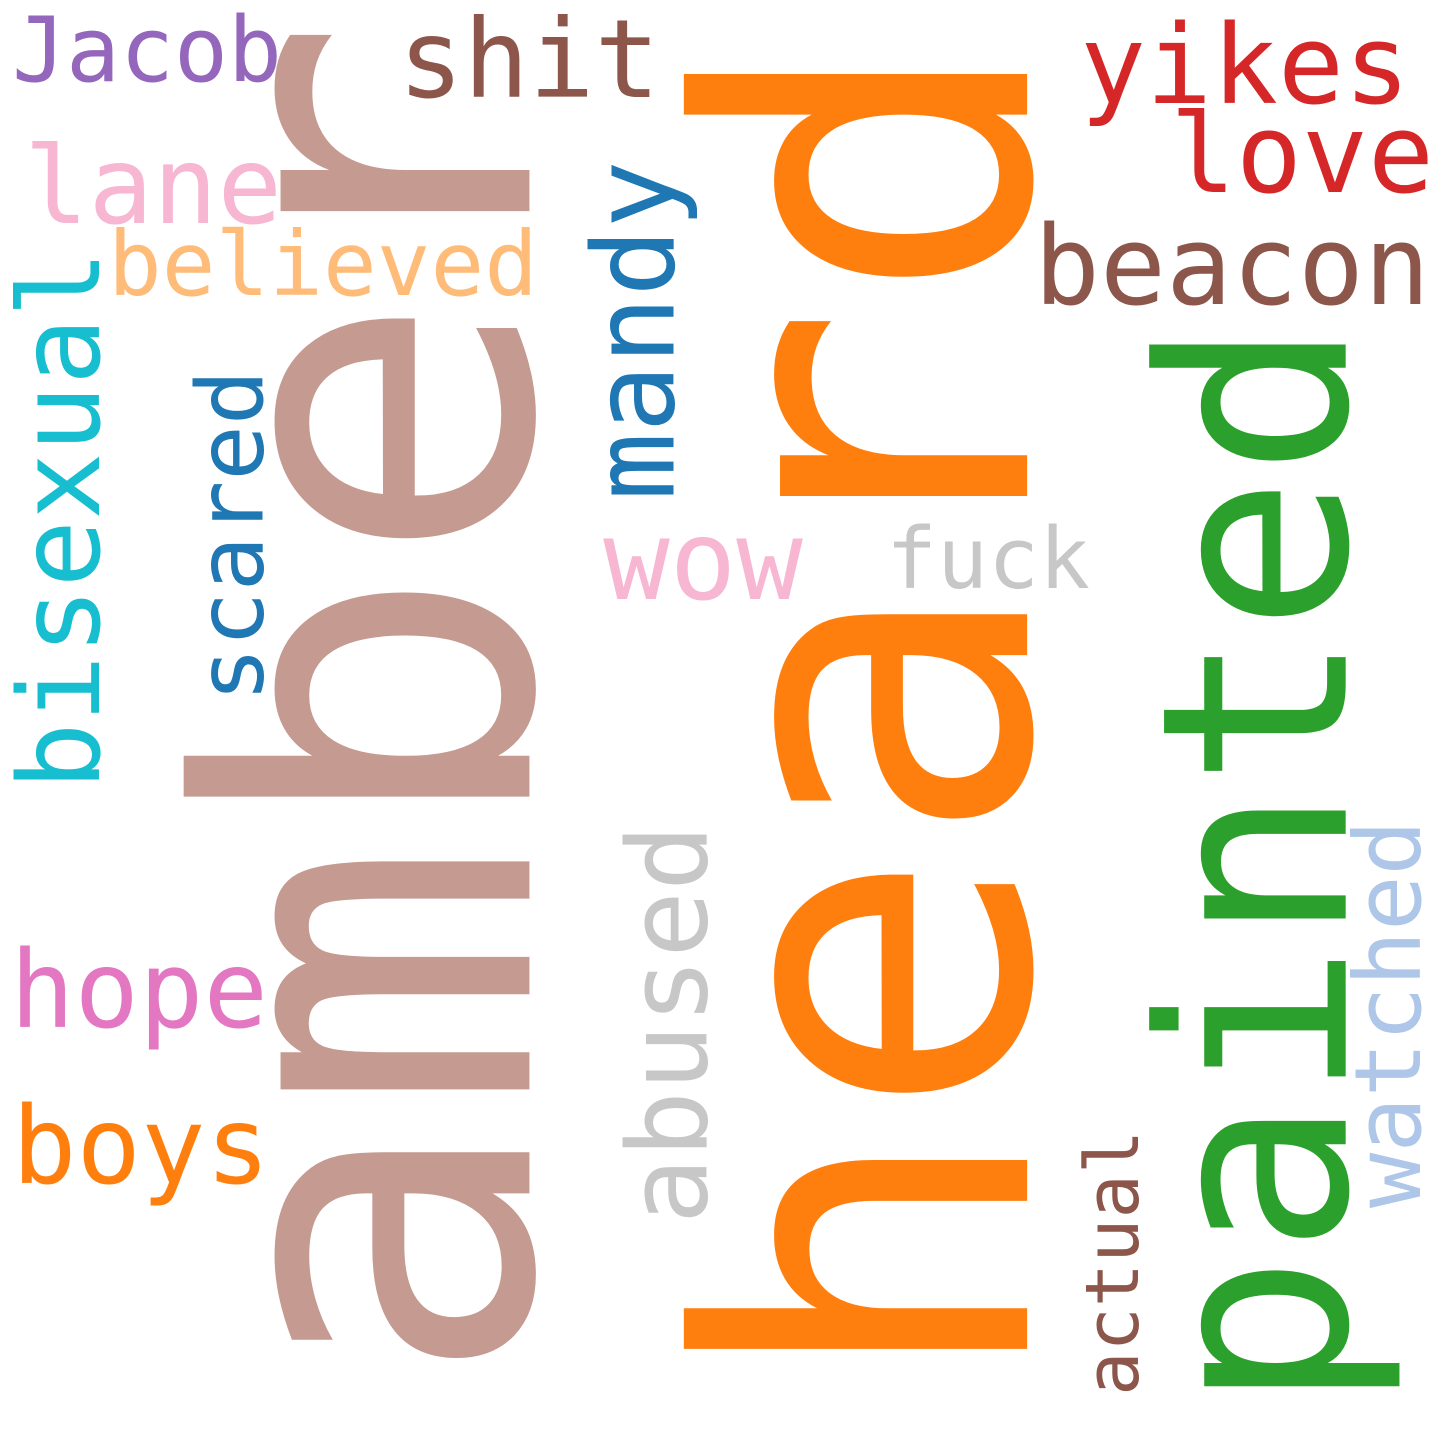  What do you see at coordinates (1245, 65) in the screenshot?
I see `word-yikes: yikes` at bounding box center [1245, 65].